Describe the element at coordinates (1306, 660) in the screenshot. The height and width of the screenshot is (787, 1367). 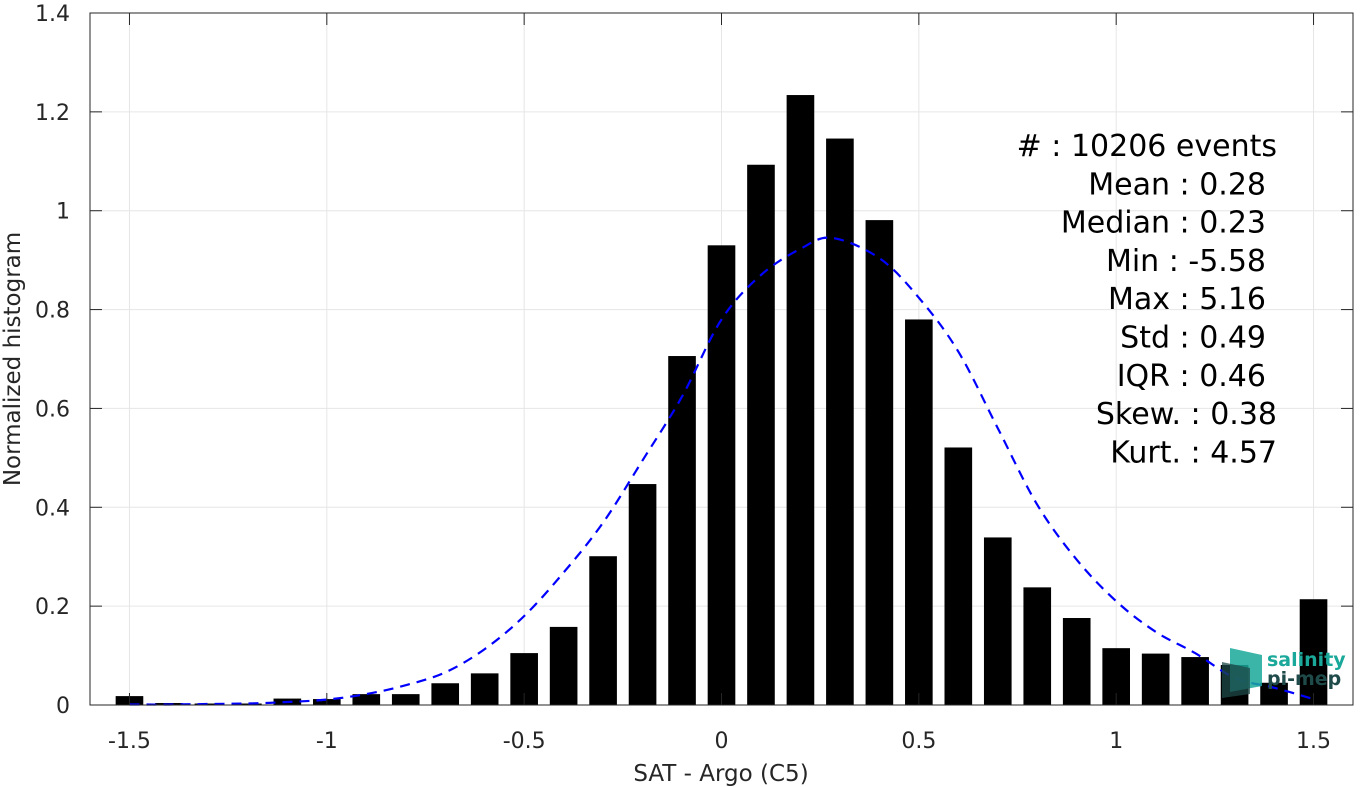
I see `logo-text-salinity: salinity` at that location.